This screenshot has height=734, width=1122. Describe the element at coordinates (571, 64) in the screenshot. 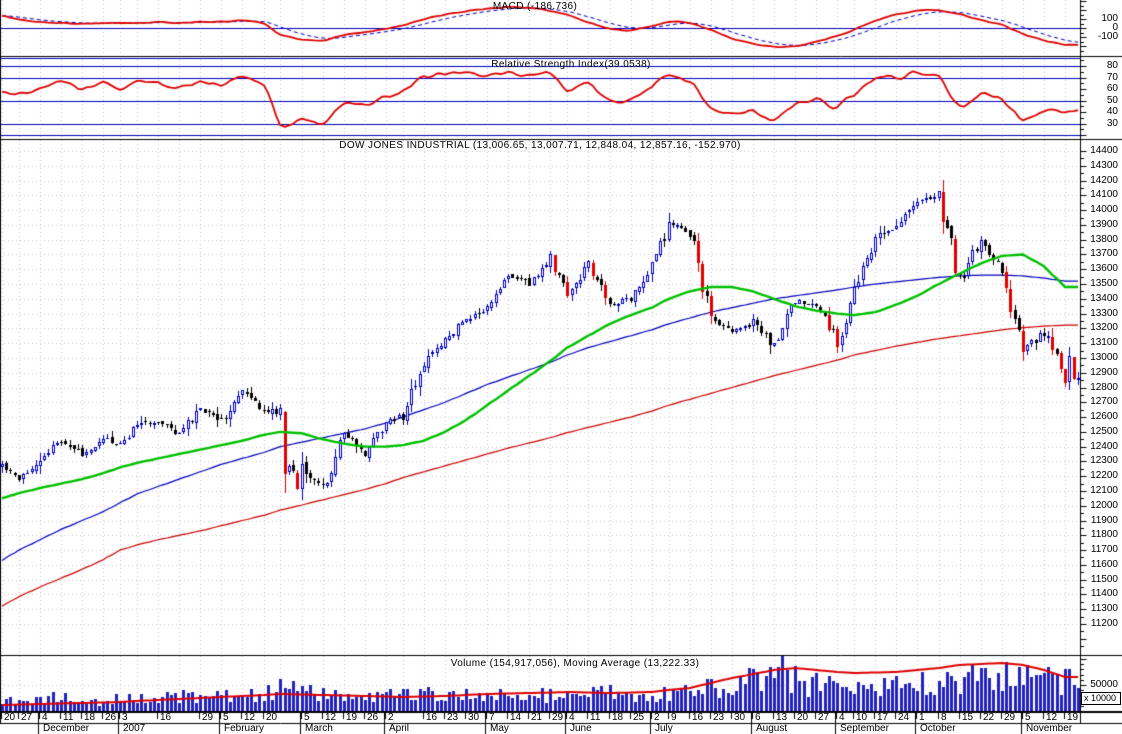

I see `rsi-panel-title: Relative Strength Index(39.0538)` at that location.